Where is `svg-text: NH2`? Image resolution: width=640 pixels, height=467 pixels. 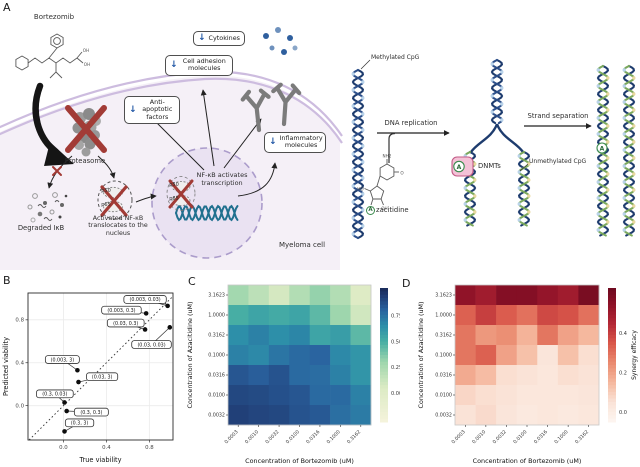
svg-text: NH2 is located at coordinates (387, 156).